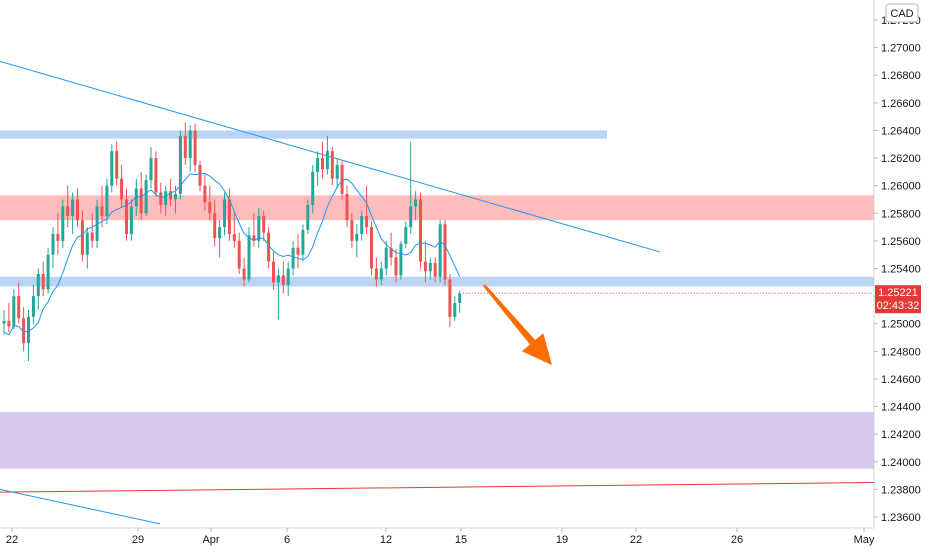 This screenshot has width=932, height=555. Describe the element at coordinates (902, 13) in the screenshot. I see `currency-badge: CAD` at that location.